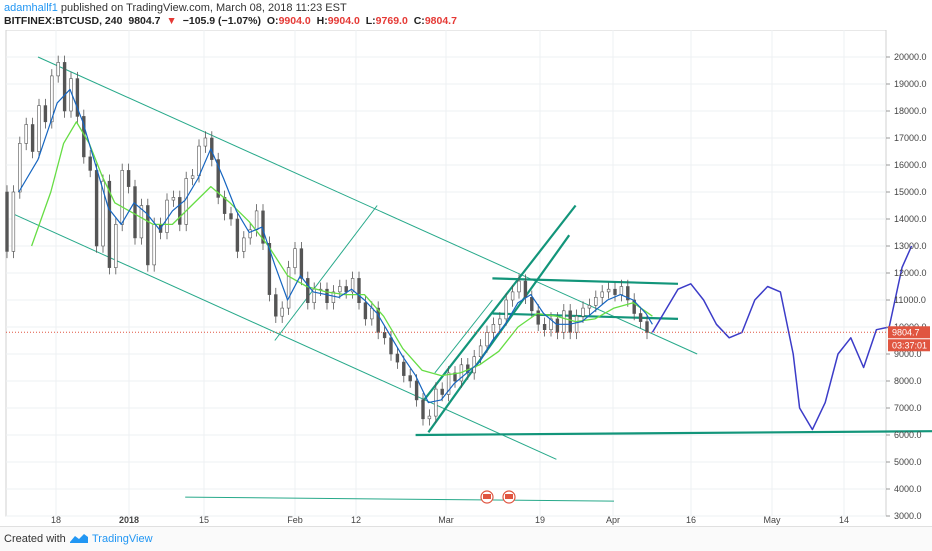  I want to click on y-tick-label: 3000.0, so click(908, 516).